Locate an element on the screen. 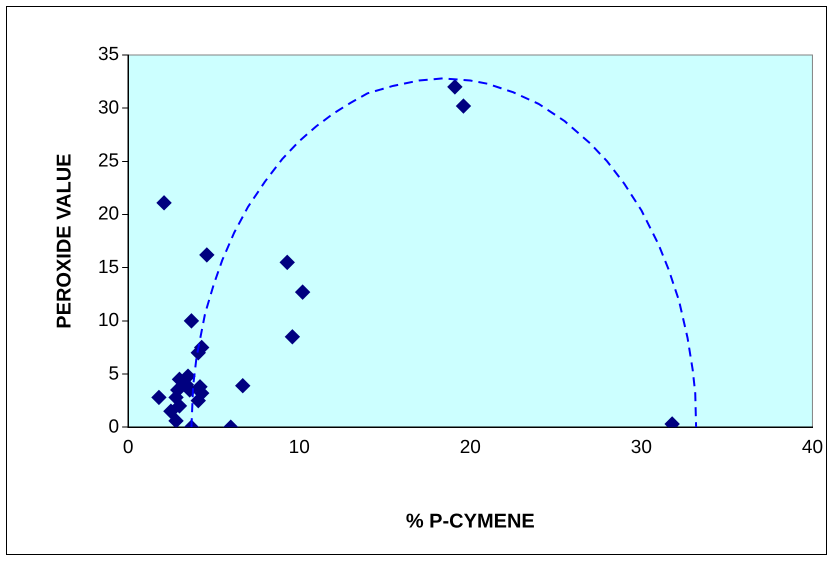  y-tick-label: 25 is located at coordinates (109, 161).